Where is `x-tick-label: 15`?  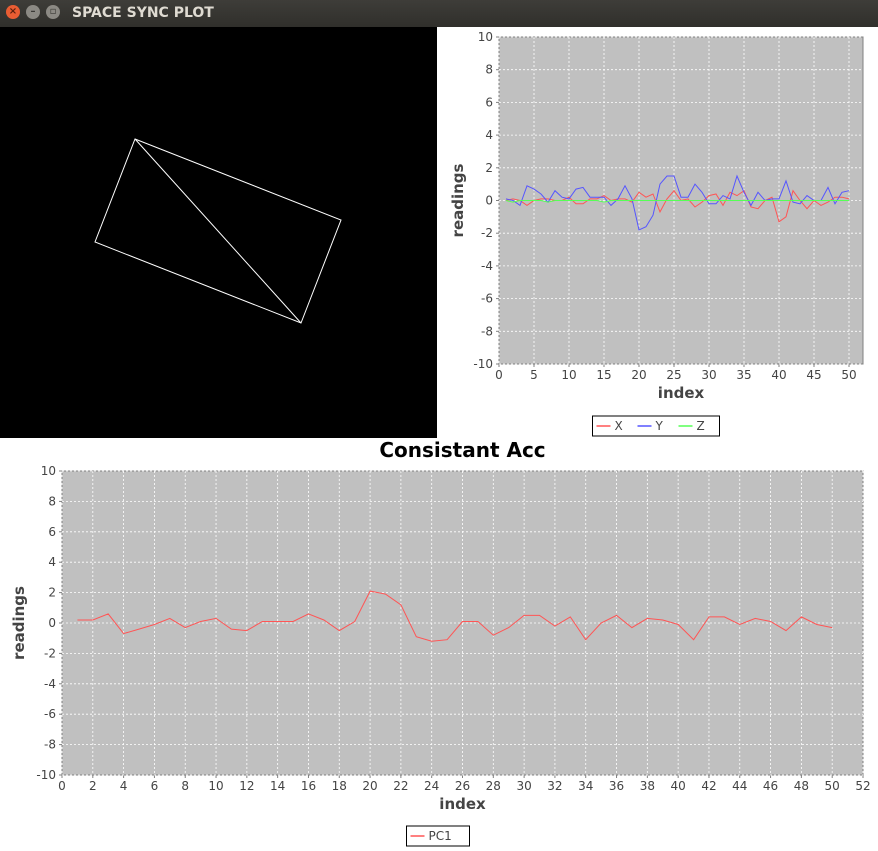 x-tick-label: 15 is located at coordinates (603, 375).